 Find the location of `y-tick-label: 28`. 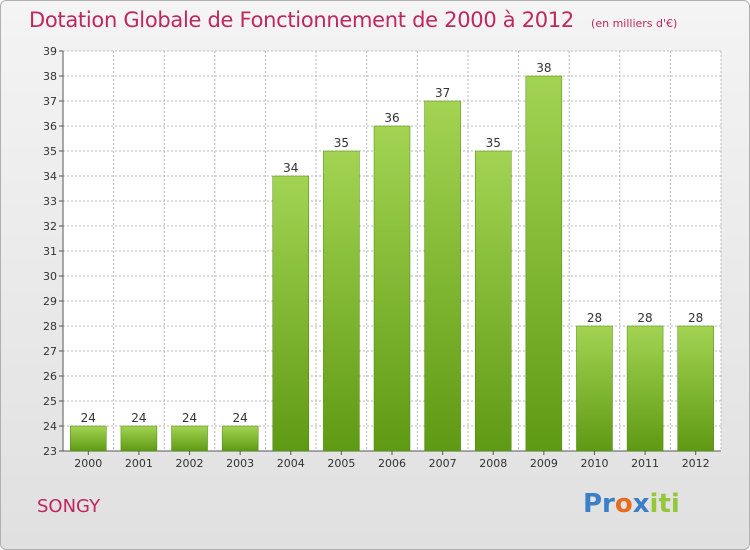

y-tick-label: 28 is located at coordinates (50, 326).